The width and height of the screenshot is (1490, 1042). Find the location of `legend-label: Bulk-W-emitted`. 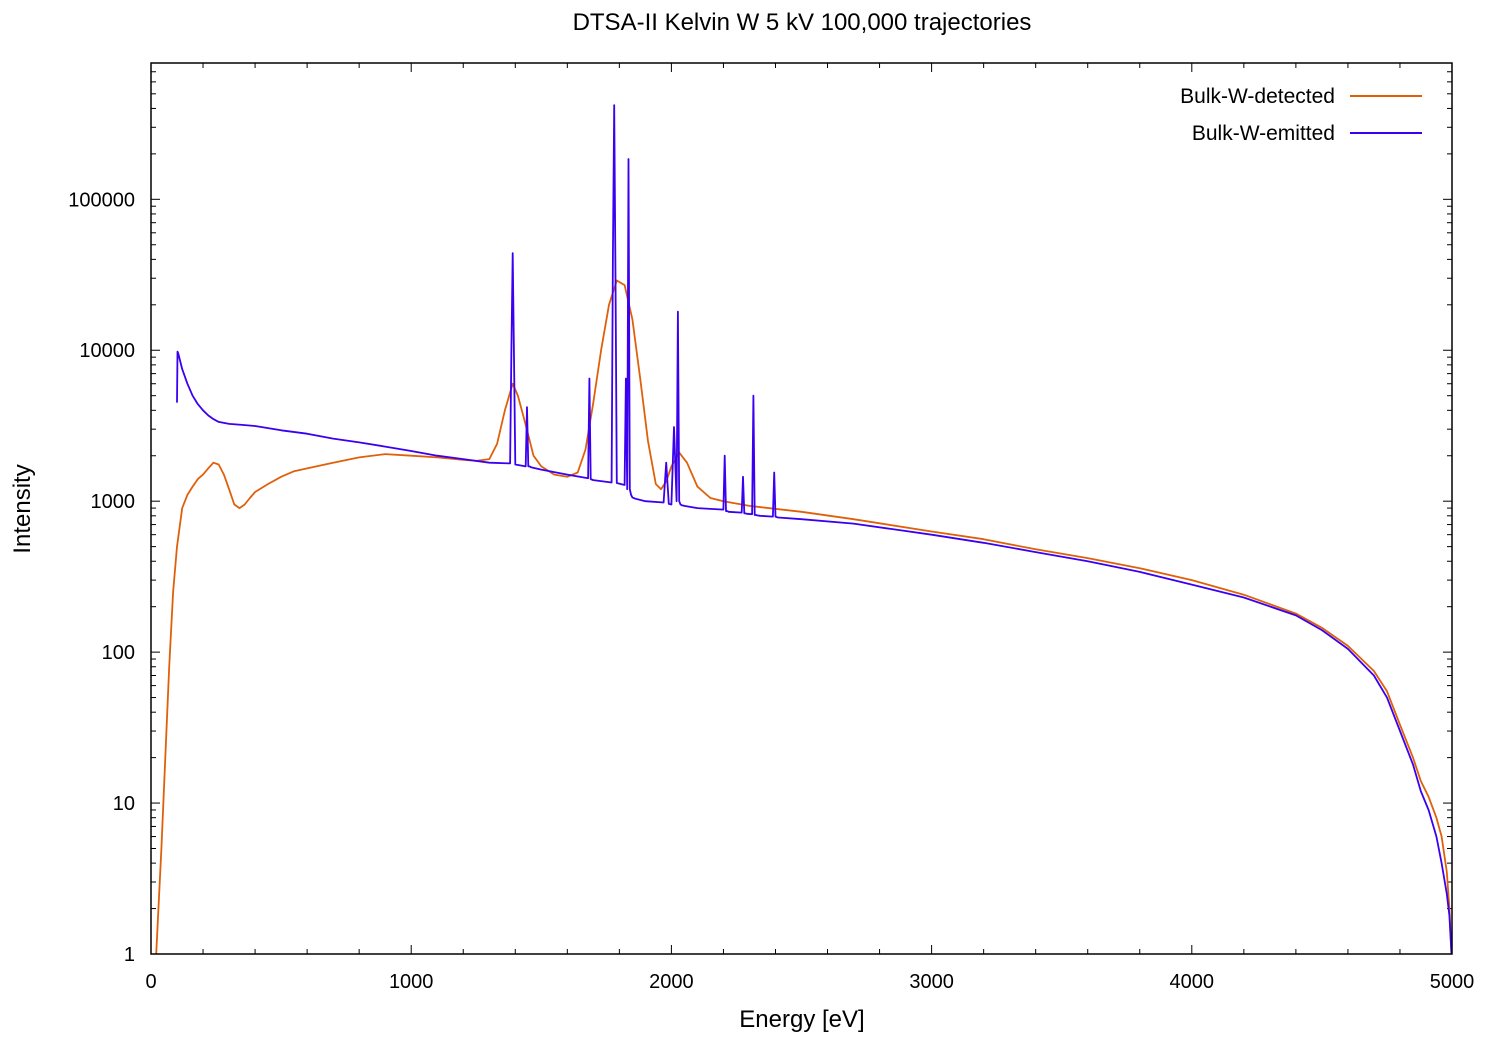

legend-label: Bulk-W-emitted is located at coordinates (1263, 133).